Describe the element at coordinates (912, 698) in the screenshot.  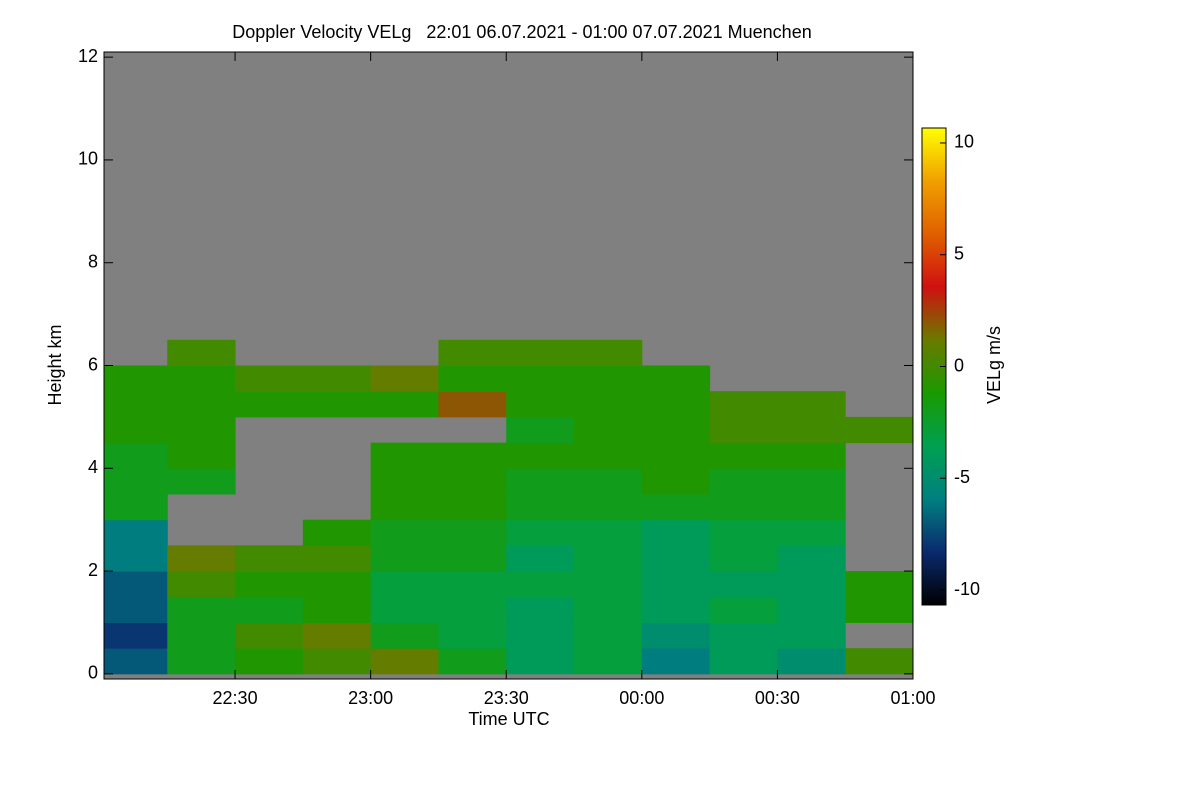
I see `x-tick-label: 01:00` at that location.